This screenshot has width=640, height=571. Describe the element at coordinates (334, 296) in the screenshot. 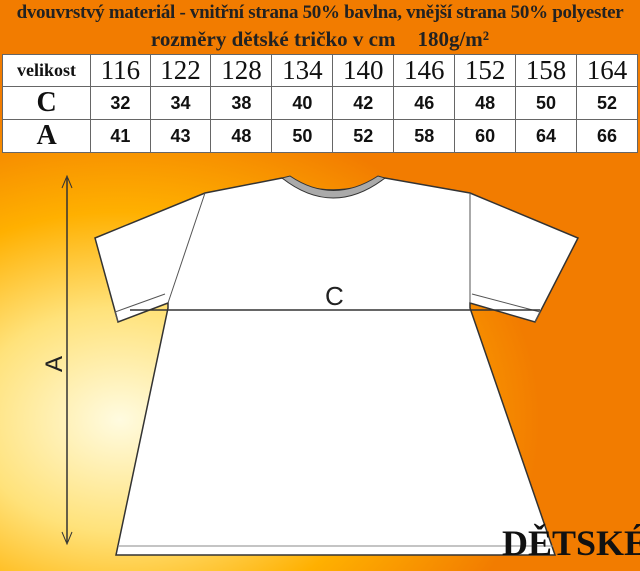

I see `width-label: C` at that location.